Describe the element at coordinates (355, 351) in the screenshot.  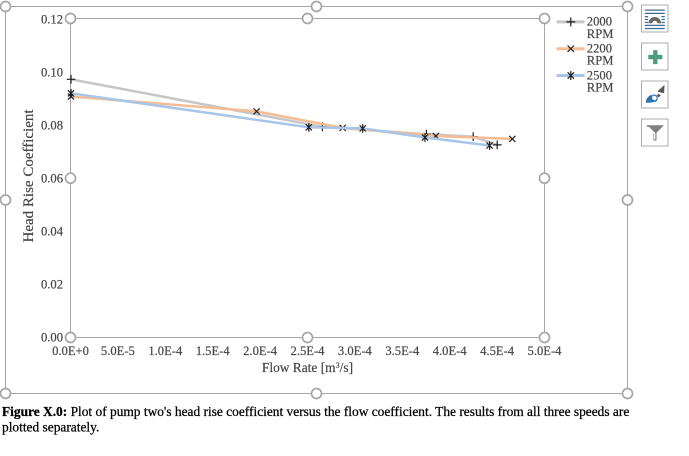
I see `svg-text: 3.0E-4` at that location.